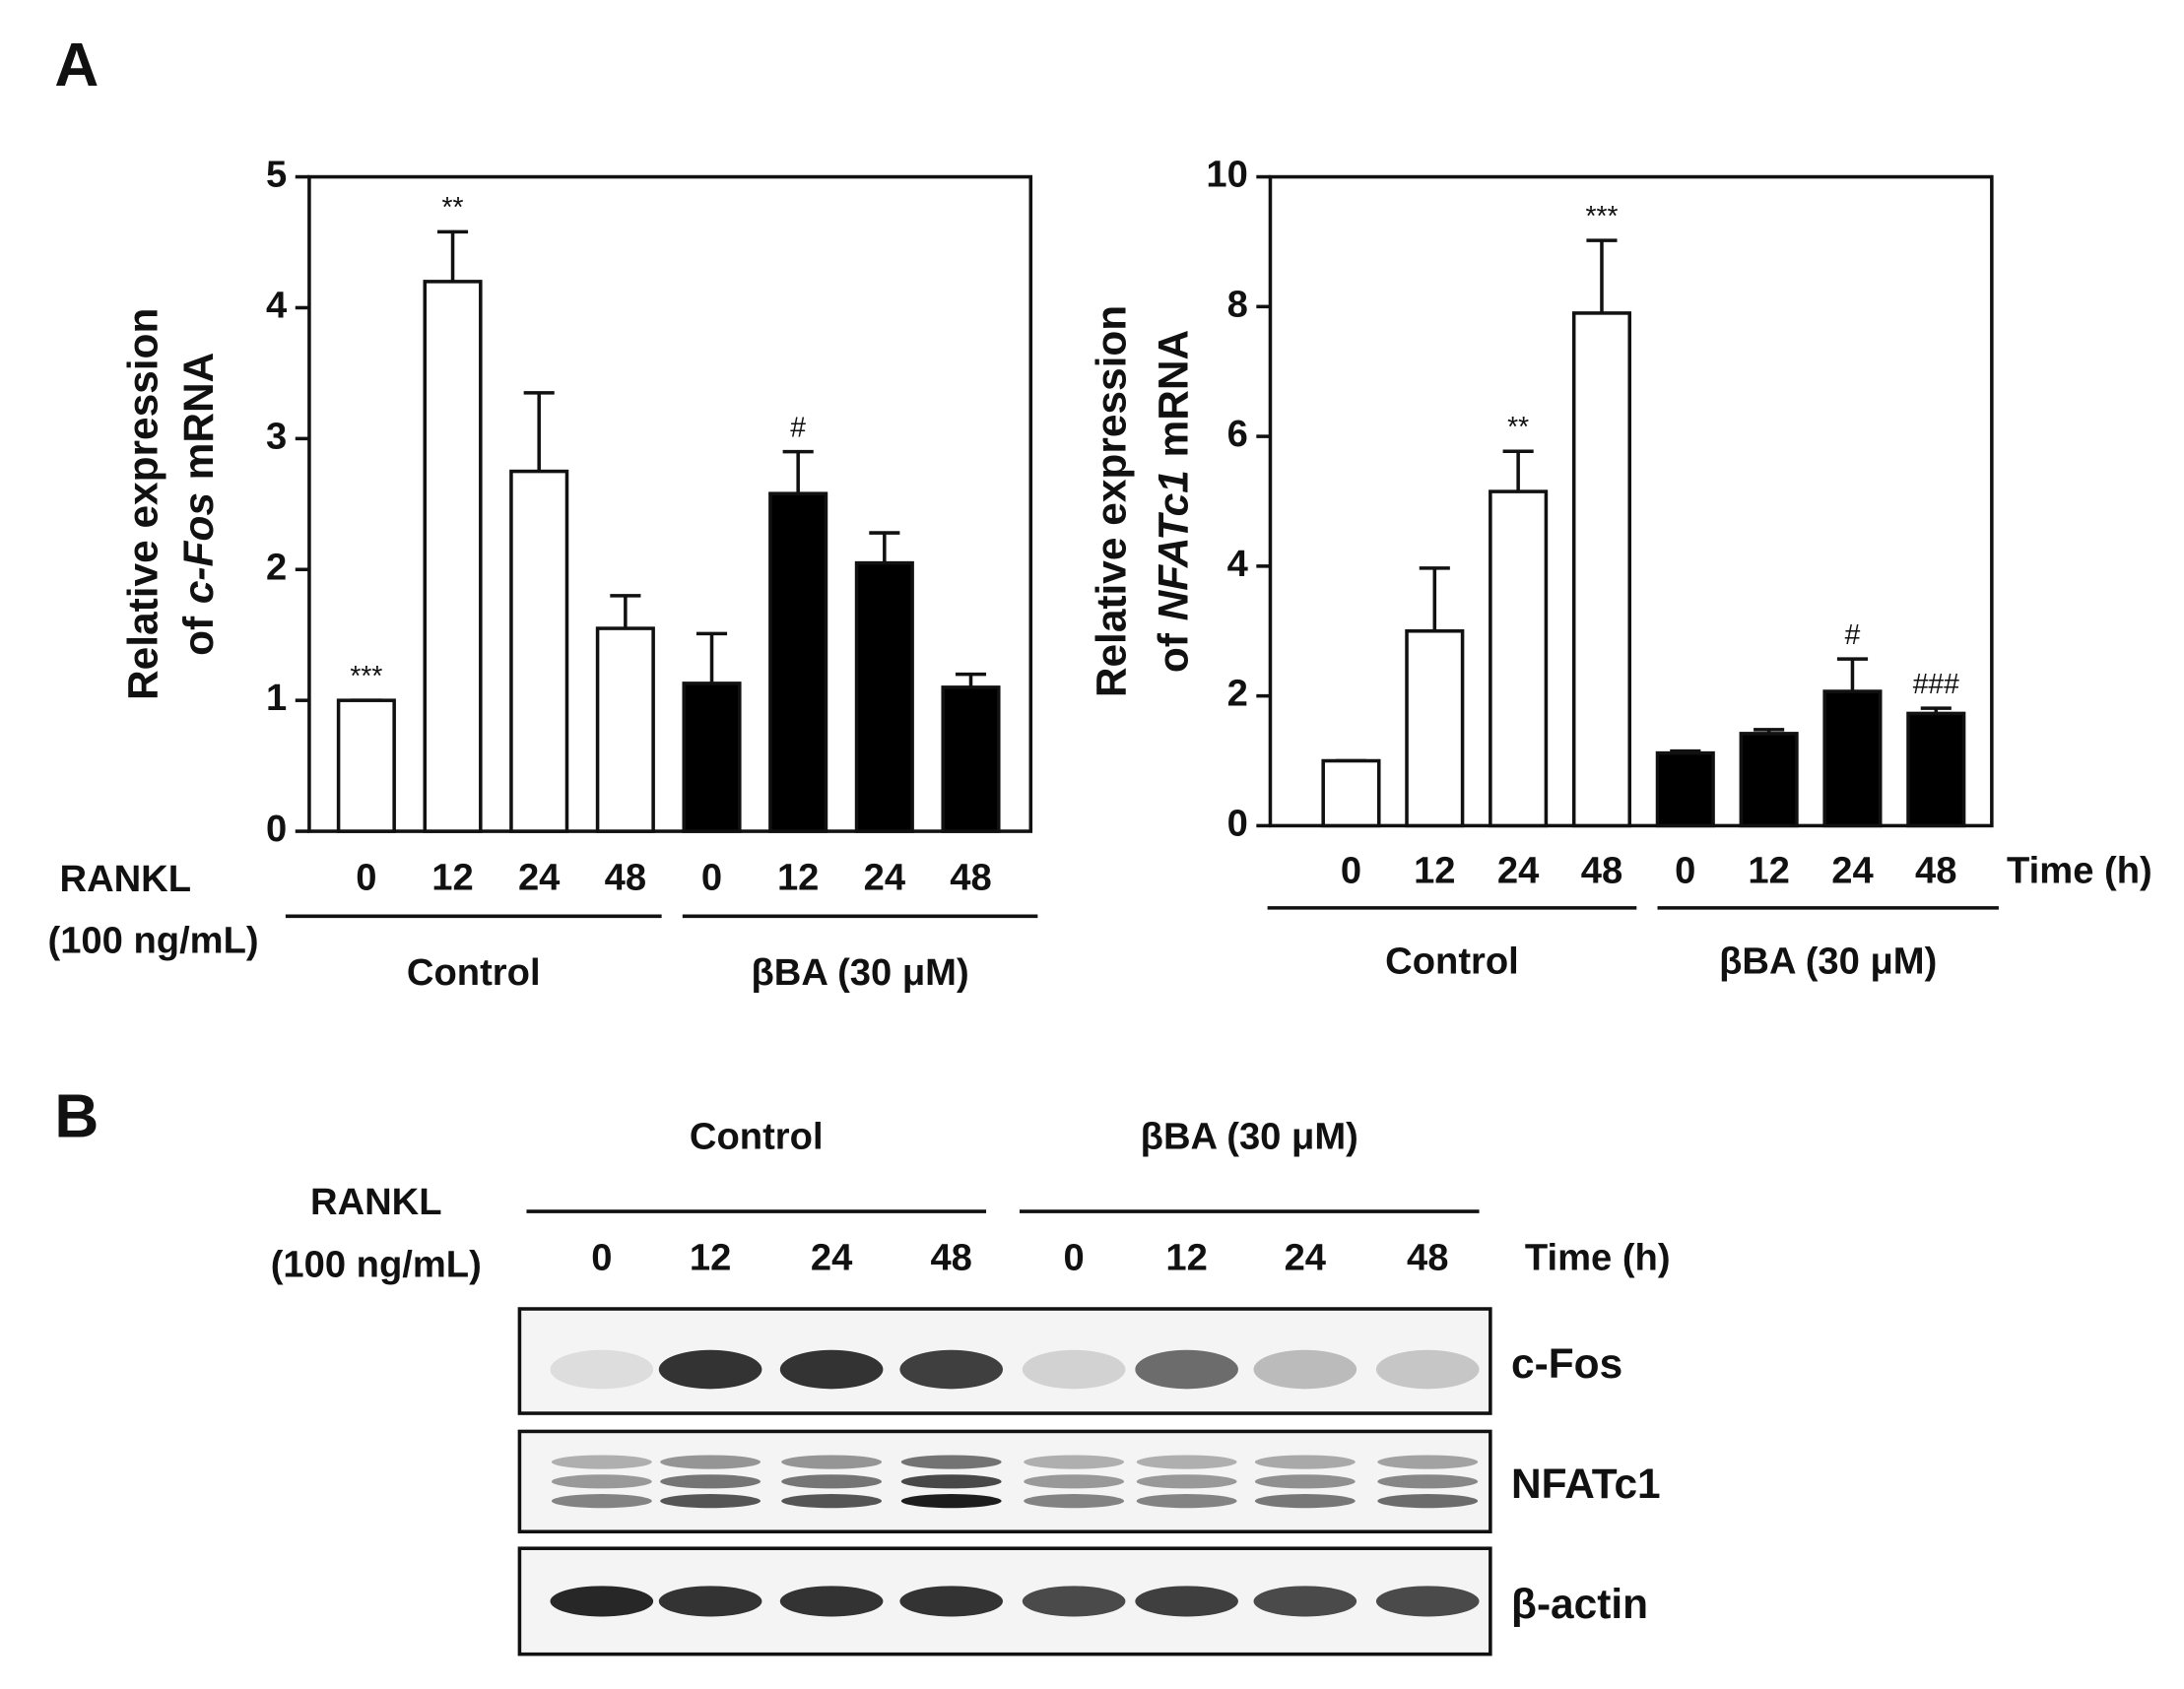 This screenshot has width=2184, height=1689. What do you see at coordinates (1586, 1484) in the screenshot?
I see `protein-label: NFATc1` at bounding box center [1586, 1484].